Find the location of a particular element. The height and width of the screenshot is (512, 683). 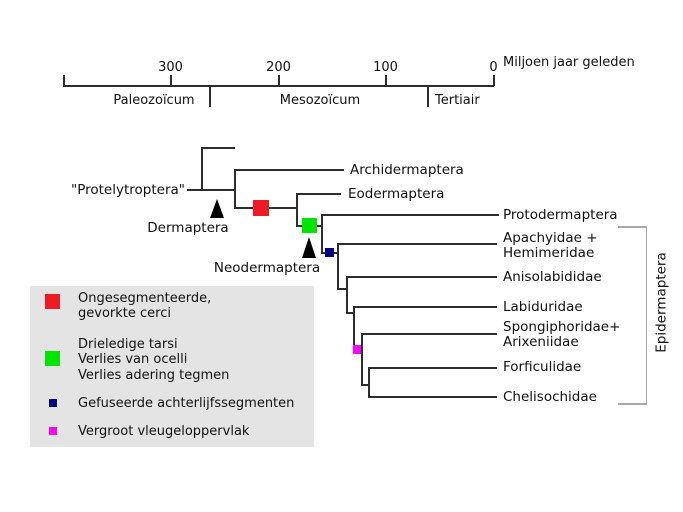

branch-spongiphoridae-arixeniidae is located at coordinates (429, 334).